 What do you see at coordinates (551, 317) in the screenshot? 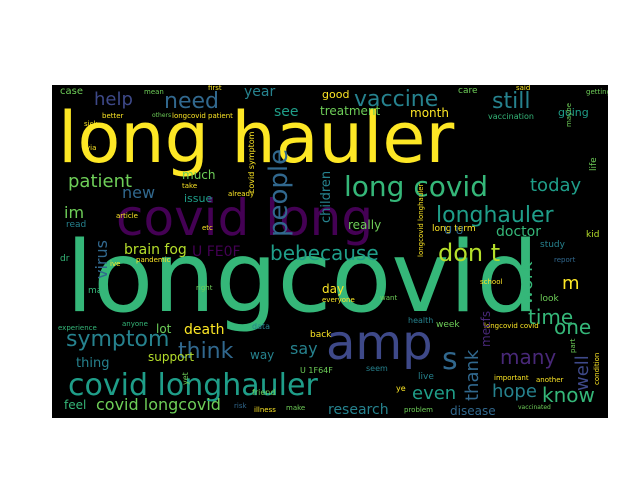
I see `word-time: time` at bounding box center [551, 317].